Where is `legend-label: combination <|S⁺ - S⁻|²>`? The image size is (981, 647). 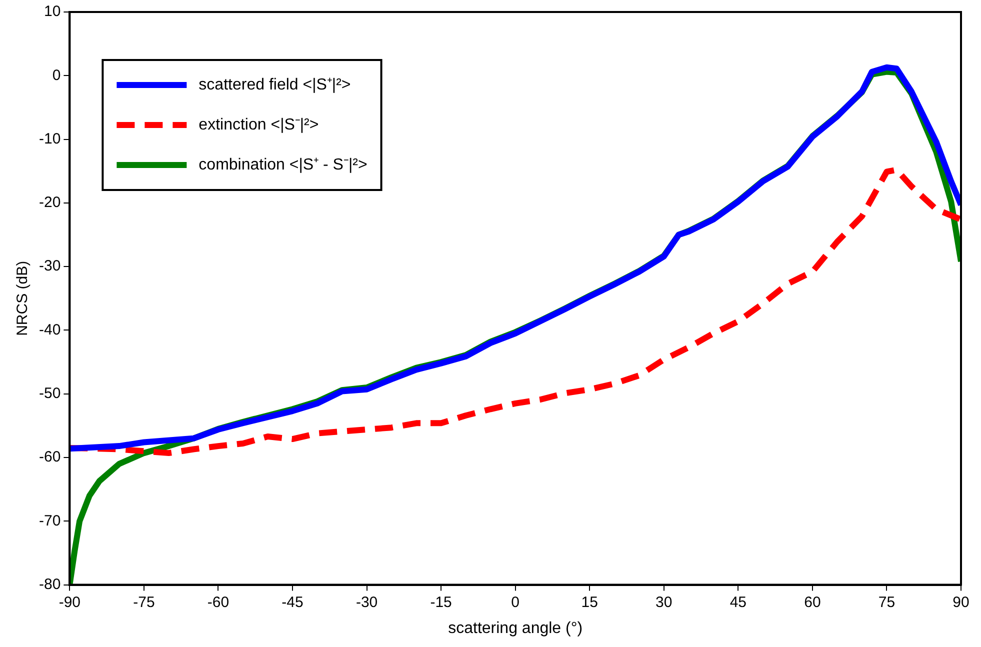
legend-label: combination <|S⁺ - S⁻|²> is located at coordinates (283, 165).